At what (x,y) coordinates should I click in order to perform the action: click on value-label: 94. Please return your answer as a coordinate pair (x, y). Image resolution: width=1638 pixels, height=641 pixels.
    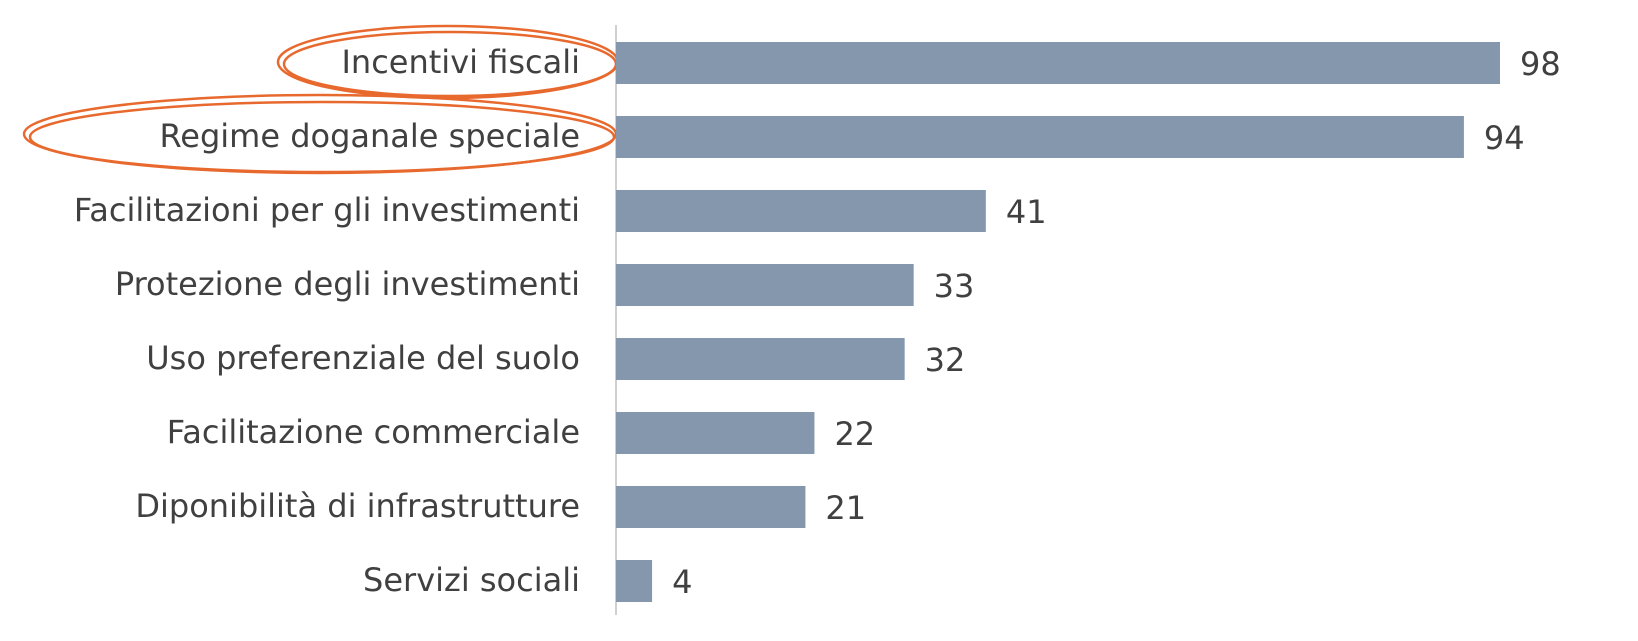
    Looking at the image, I should click on (1504, 138).